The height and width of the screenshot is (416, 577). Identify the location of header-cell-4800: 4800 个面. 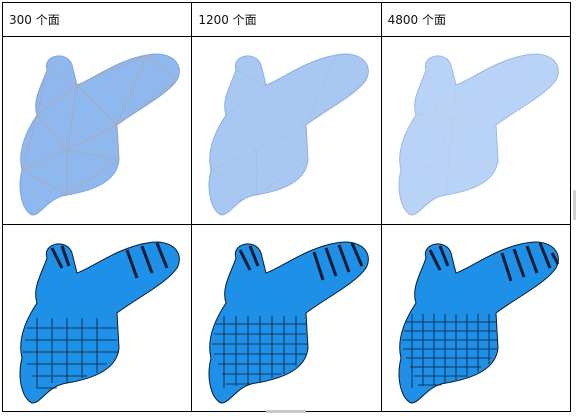
(476, 19).